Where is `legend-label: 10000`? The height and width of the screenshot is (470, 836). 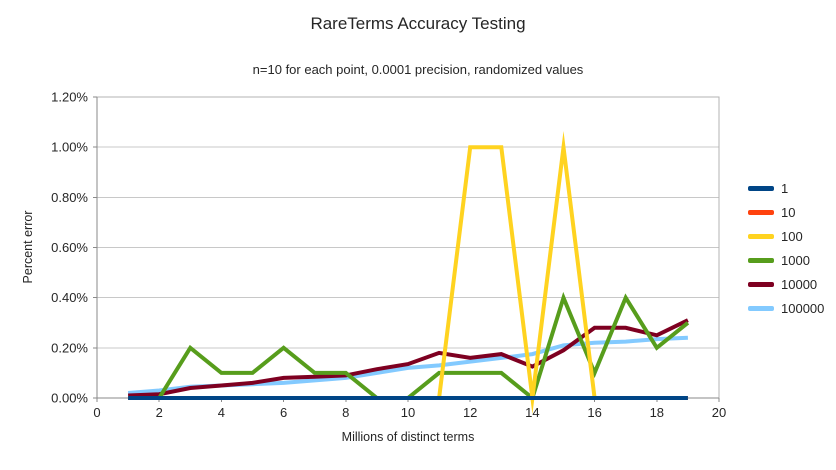
legend-label: 10000 is located at coordinates (799, 284).